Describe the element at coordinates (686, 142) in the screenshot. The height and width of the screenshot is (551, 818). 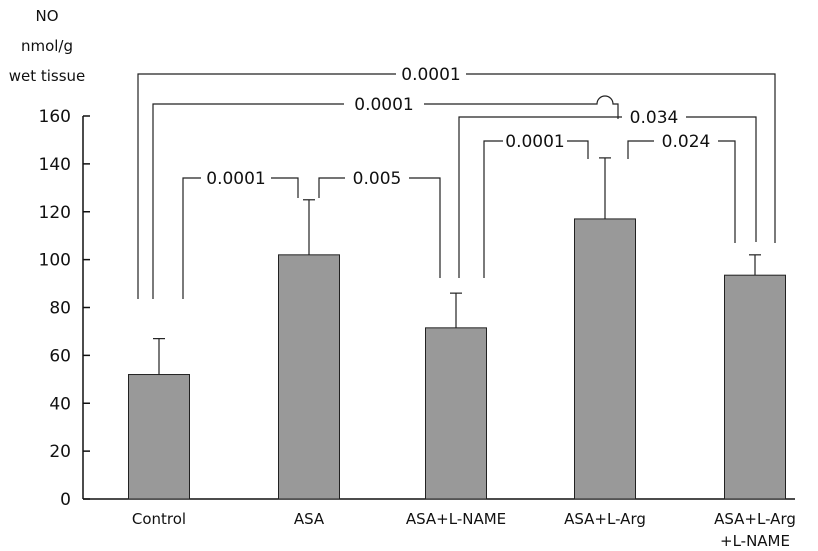
I see `p-value-label: 0.024` at that location.